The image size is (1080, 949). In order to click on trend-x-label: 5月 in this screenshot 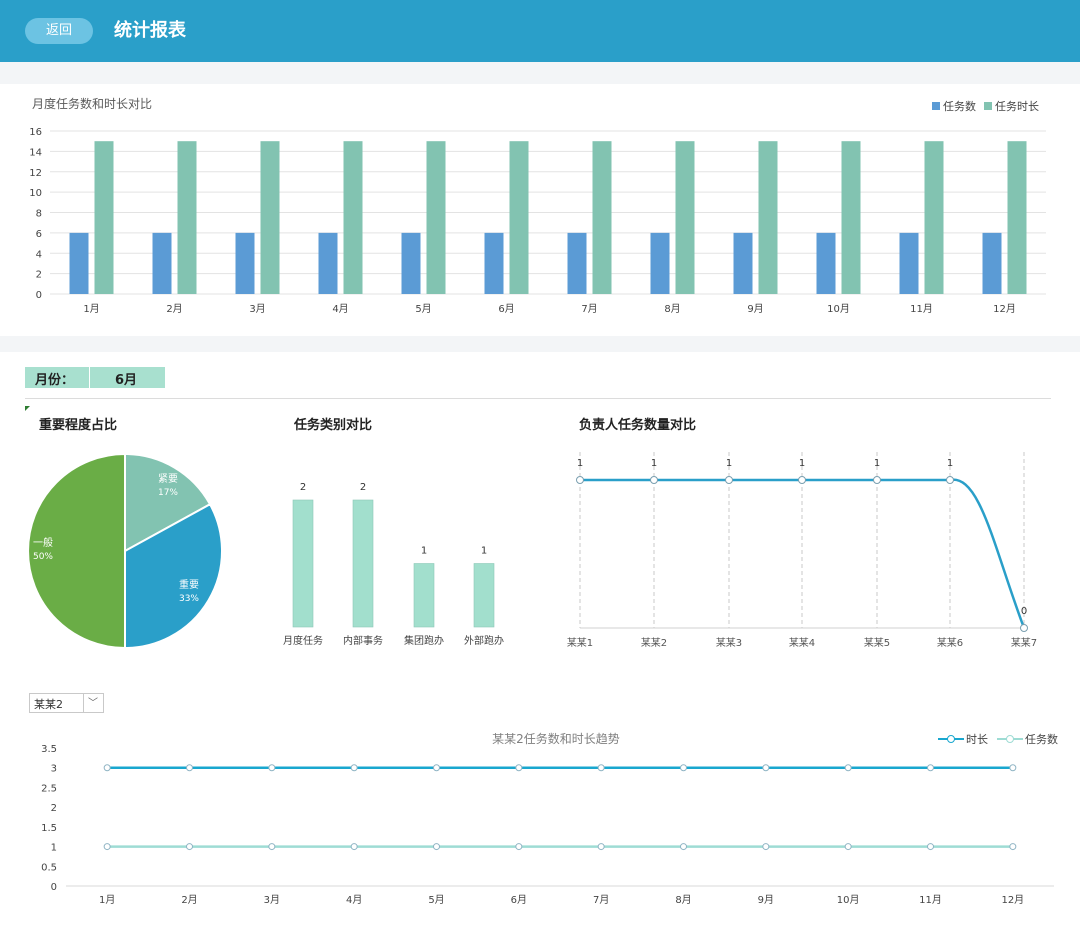, I will do `click(436, 900)`.